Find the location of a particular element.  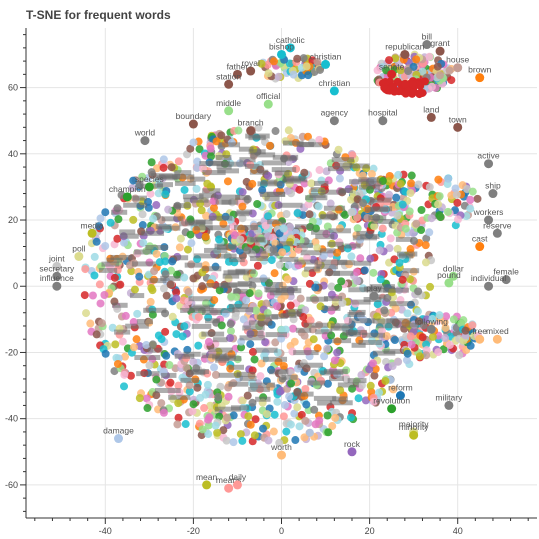

word-label: majority is located at coordinates (414, 424).